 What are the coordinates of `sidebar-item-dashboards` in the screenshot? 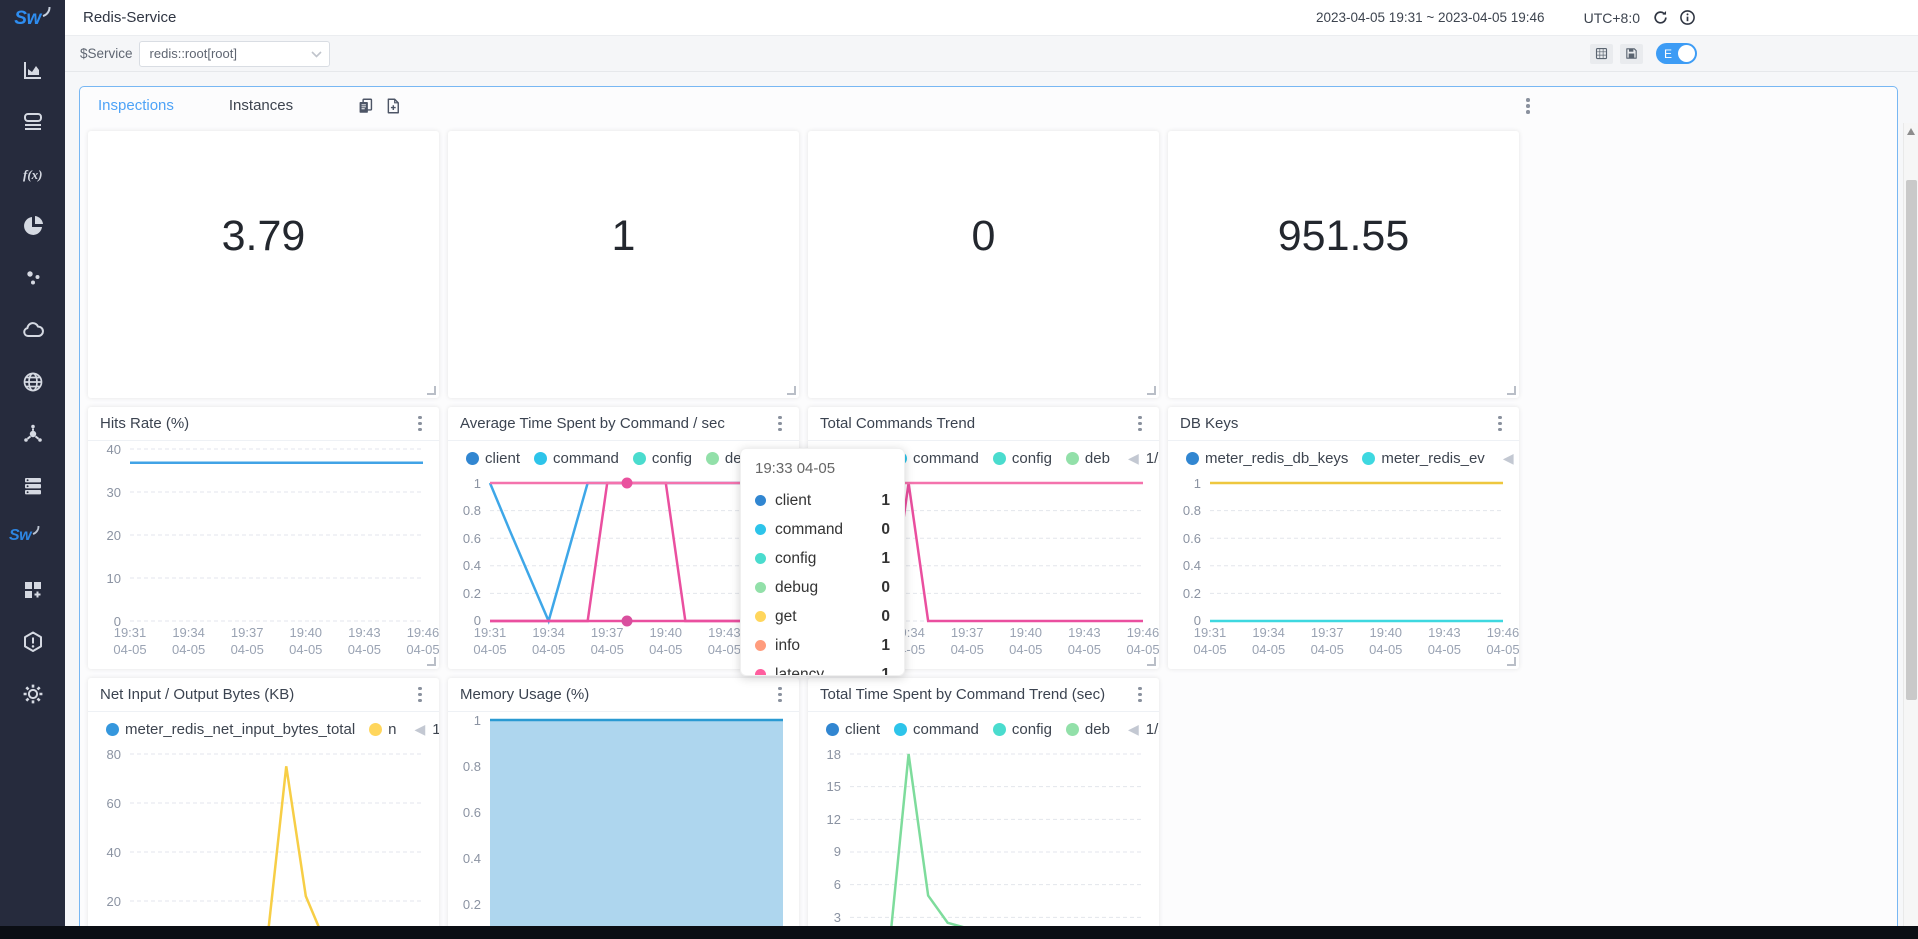 It's located at (33, 70).